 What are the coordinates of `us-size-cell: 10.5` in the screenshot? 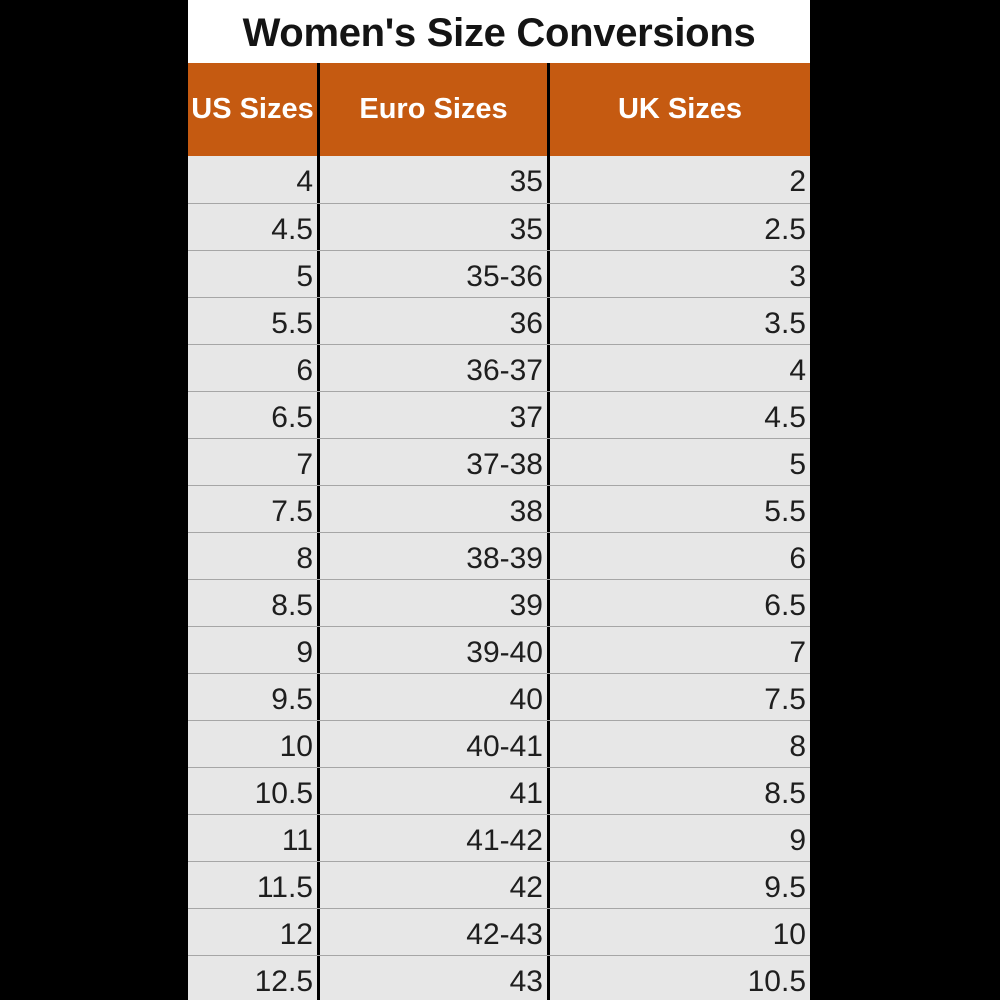 It's located at (254, 791).